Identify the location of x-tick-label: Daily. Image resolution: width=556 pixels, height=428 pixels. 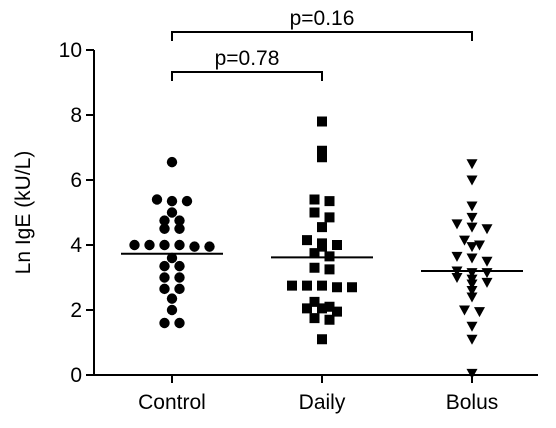
(322, 402).